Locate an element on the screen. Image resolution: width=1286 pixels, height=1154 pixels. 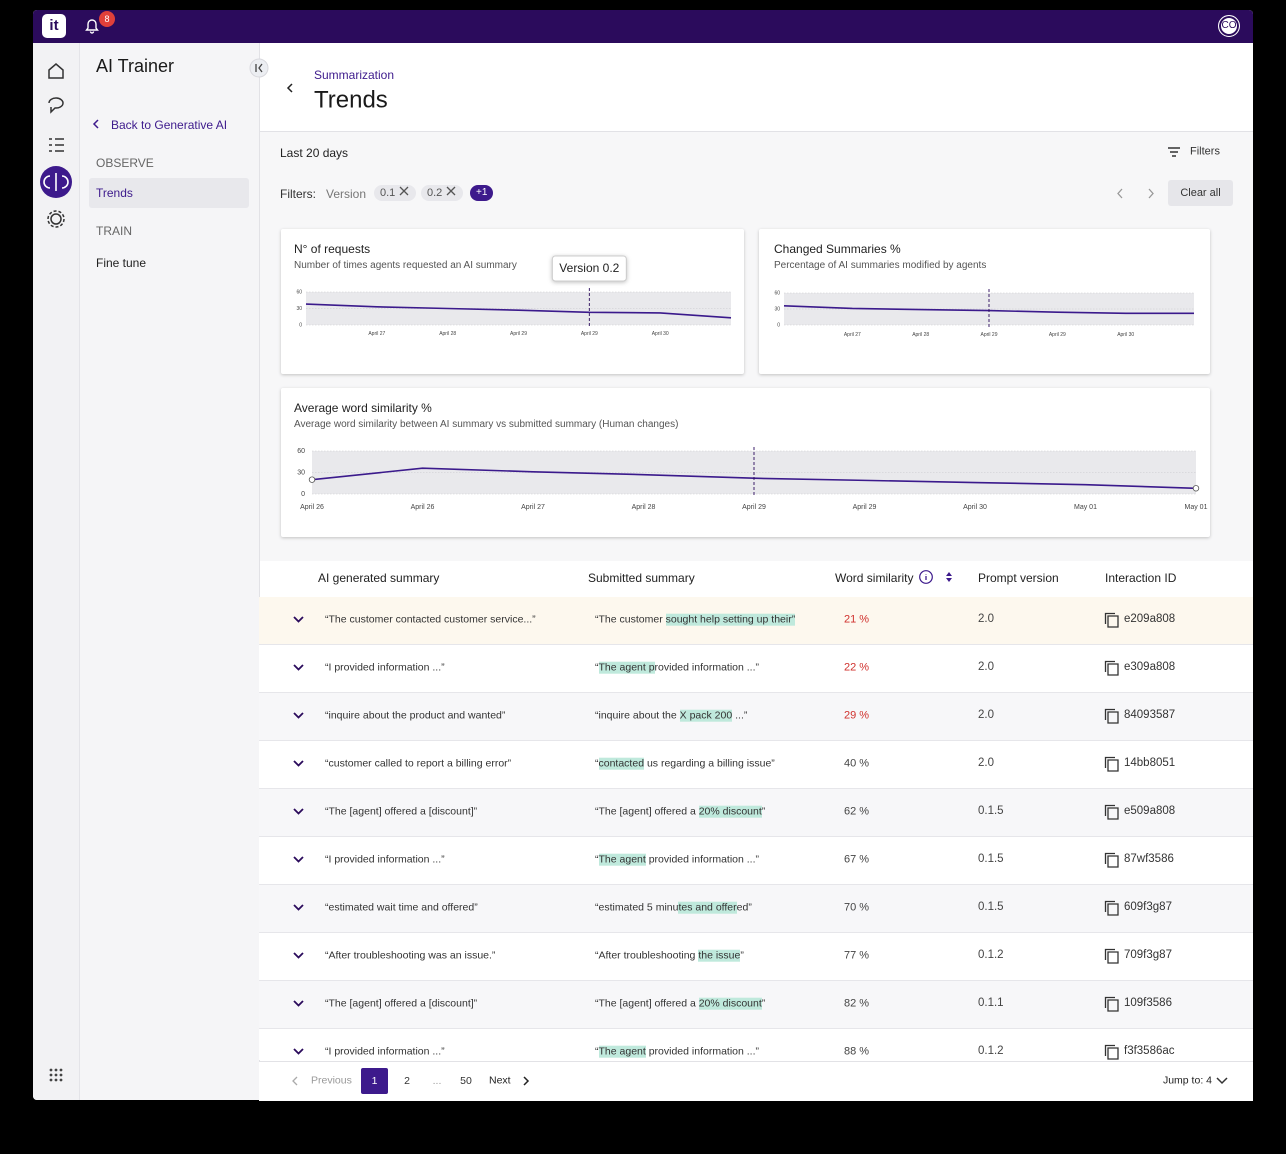
section-heading: OBSERVE is located at coordinates (125, 162).